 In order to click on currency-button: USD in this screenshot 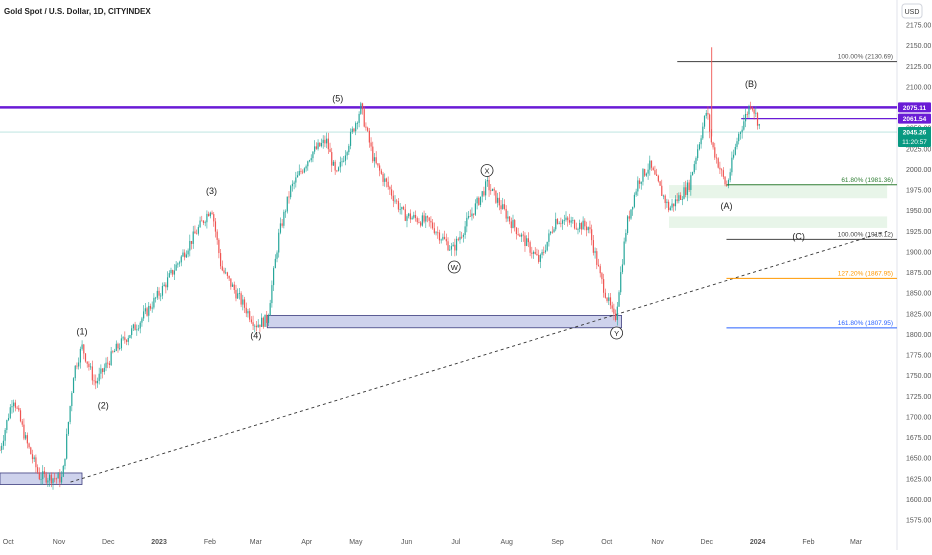, I will do `click(912, 11)`.